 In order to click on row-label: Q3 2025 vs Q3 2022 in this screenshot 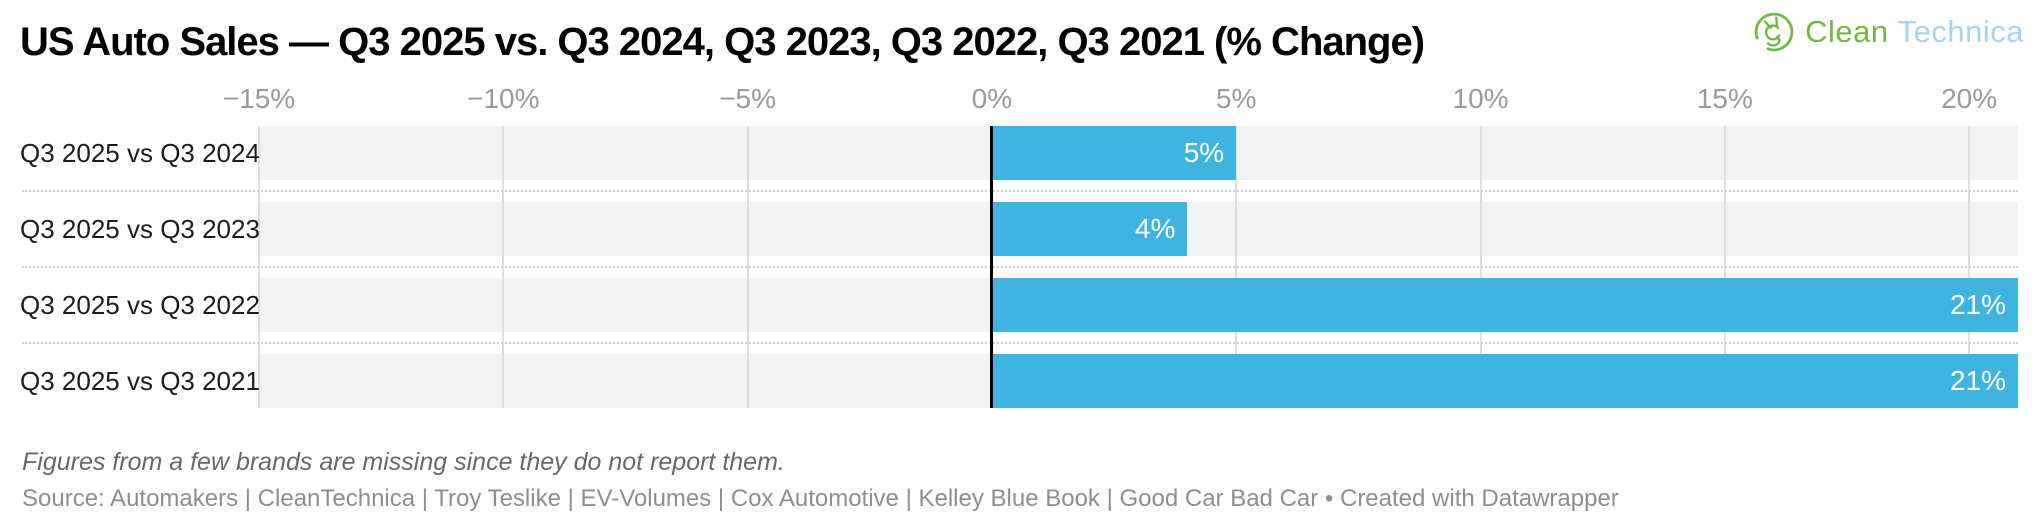, I will do `click(140, 305)`.